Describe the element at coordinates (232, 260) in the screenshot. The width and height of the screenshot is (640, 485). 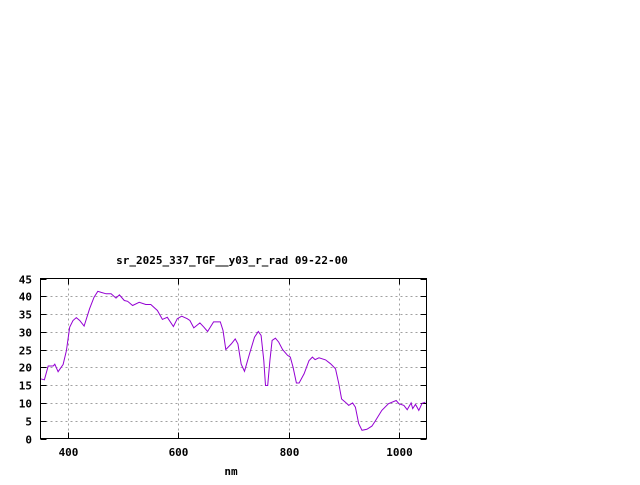
I see `chart-title: sr_2025_337_TGF__y03_r_rad 09-22-00` at that location.